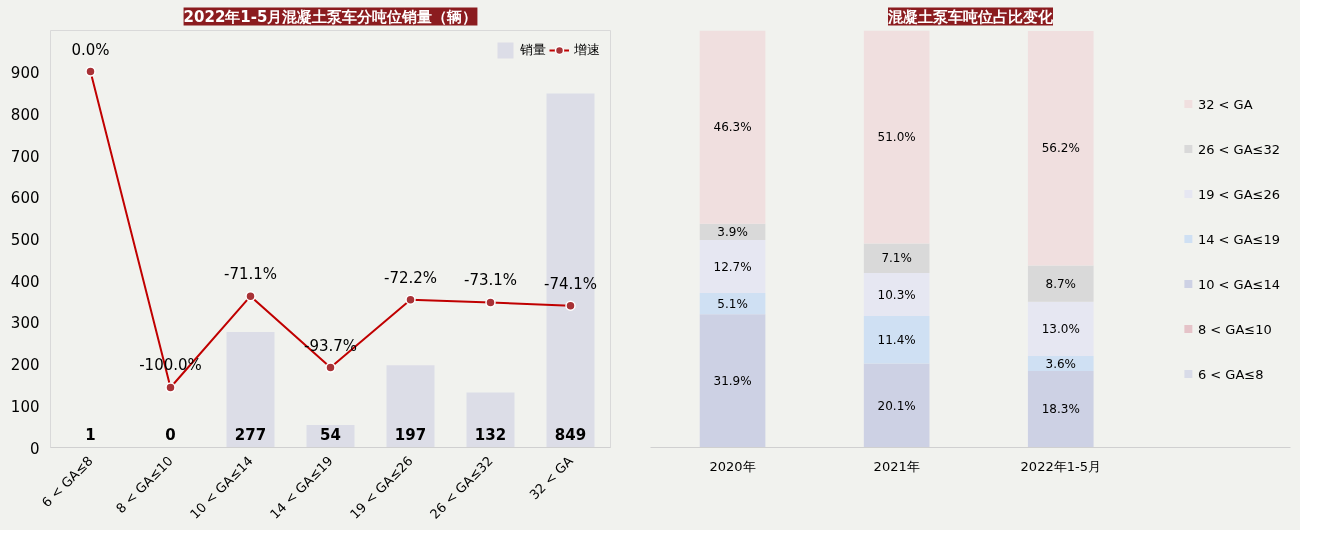 The width and height of the screenshot is (1318, 534). I want to click on legend-label: 6 < GA≤8, so click(1230, 373).